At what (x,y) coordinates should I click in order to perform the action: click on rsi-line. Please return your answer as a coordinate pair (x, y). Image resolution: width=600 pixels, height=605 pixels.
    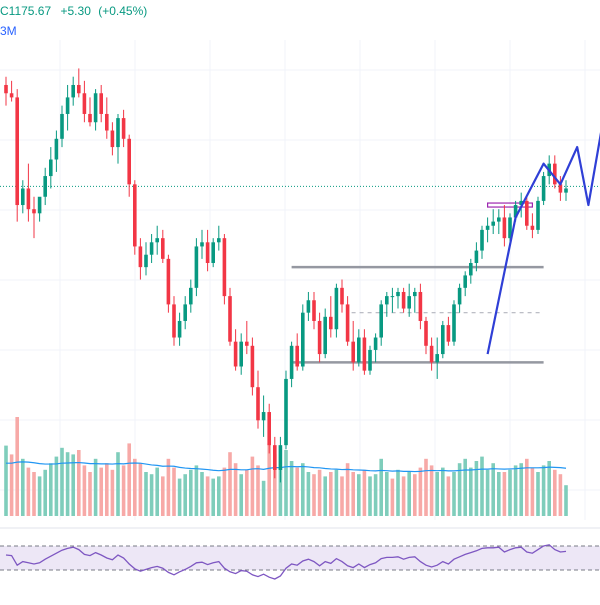
    Looking at the image, I should click on (286, 562).